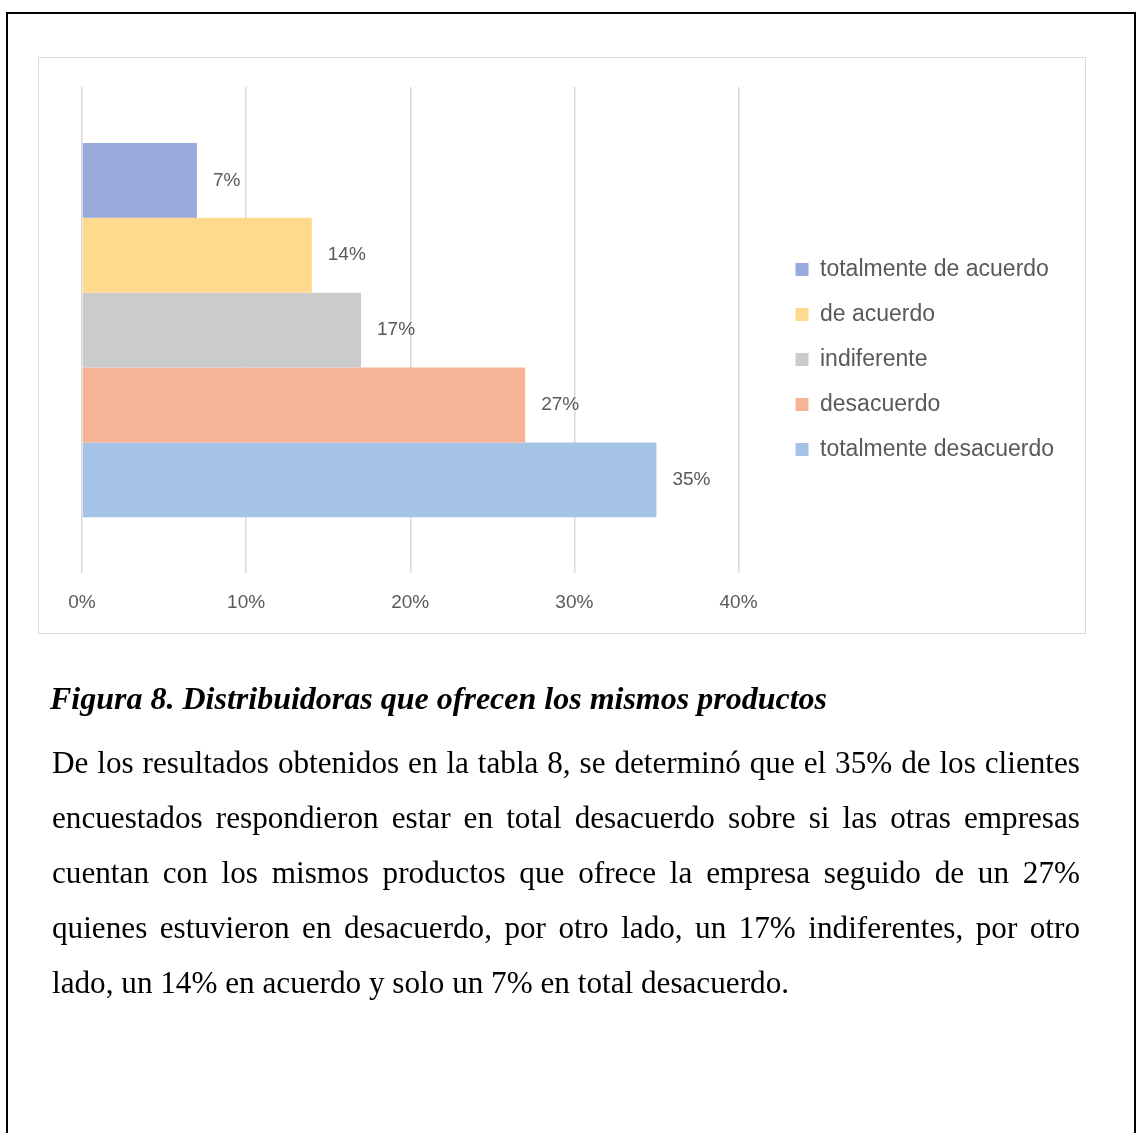  I want to click on x-tick-label: 20%, so click(410, 601).